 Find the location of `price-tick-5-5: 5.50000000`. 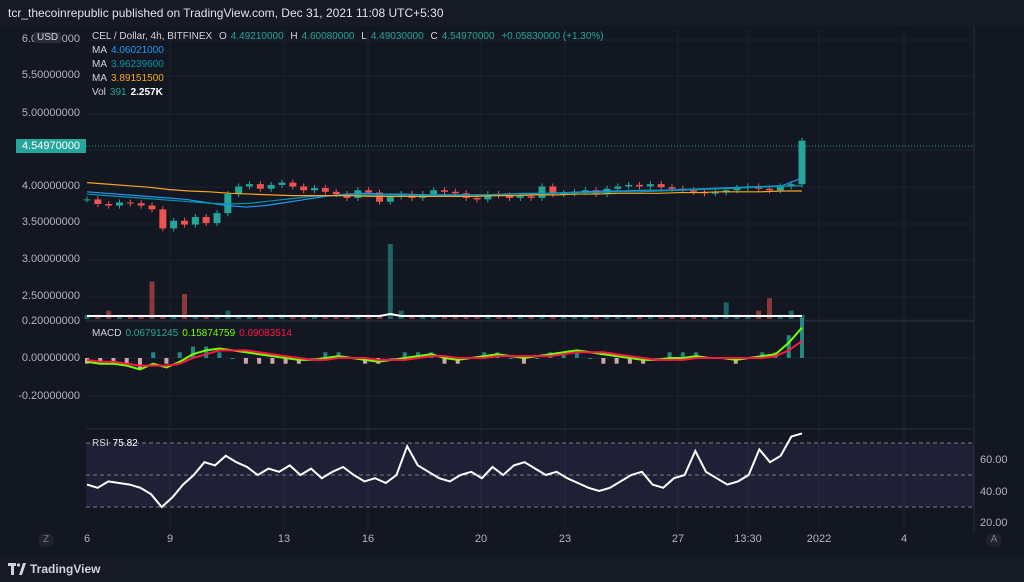

price-tick-5-5: 5.50000000 is located at coordinates (50, 75).